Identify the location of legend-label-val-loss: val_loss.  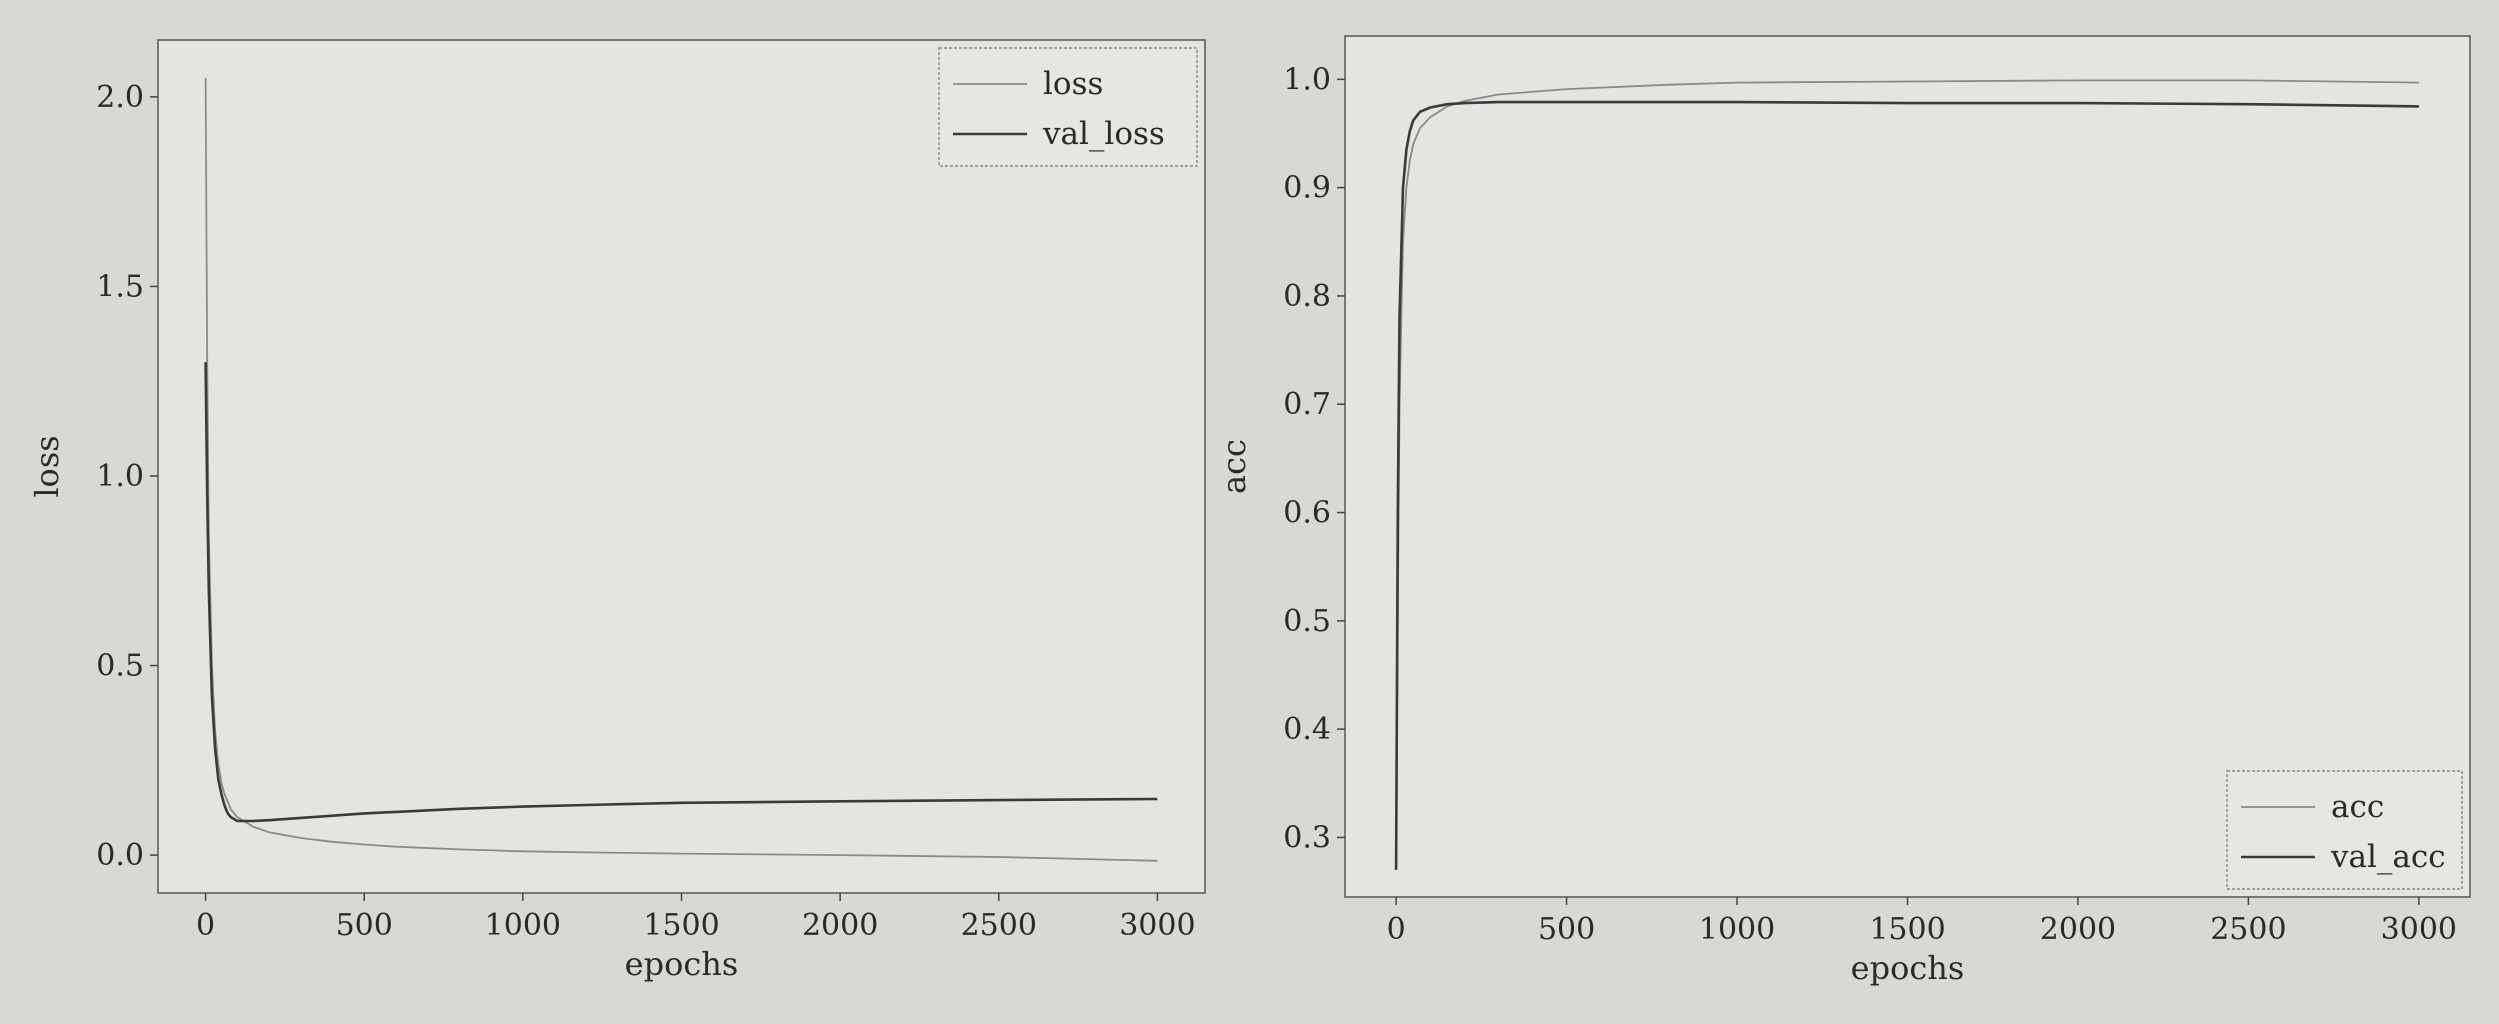
(1103, 134).